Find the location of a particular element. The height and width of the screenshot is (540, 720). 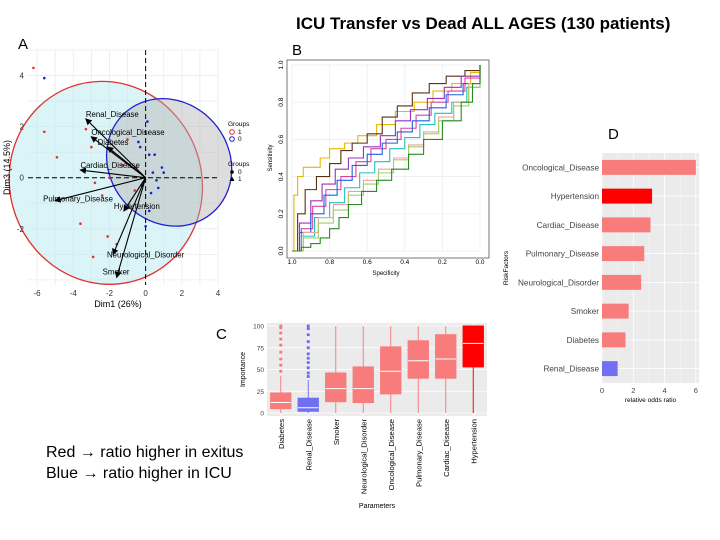

x-axis-title: relative odds ratio is located at coordinates (651, 400).